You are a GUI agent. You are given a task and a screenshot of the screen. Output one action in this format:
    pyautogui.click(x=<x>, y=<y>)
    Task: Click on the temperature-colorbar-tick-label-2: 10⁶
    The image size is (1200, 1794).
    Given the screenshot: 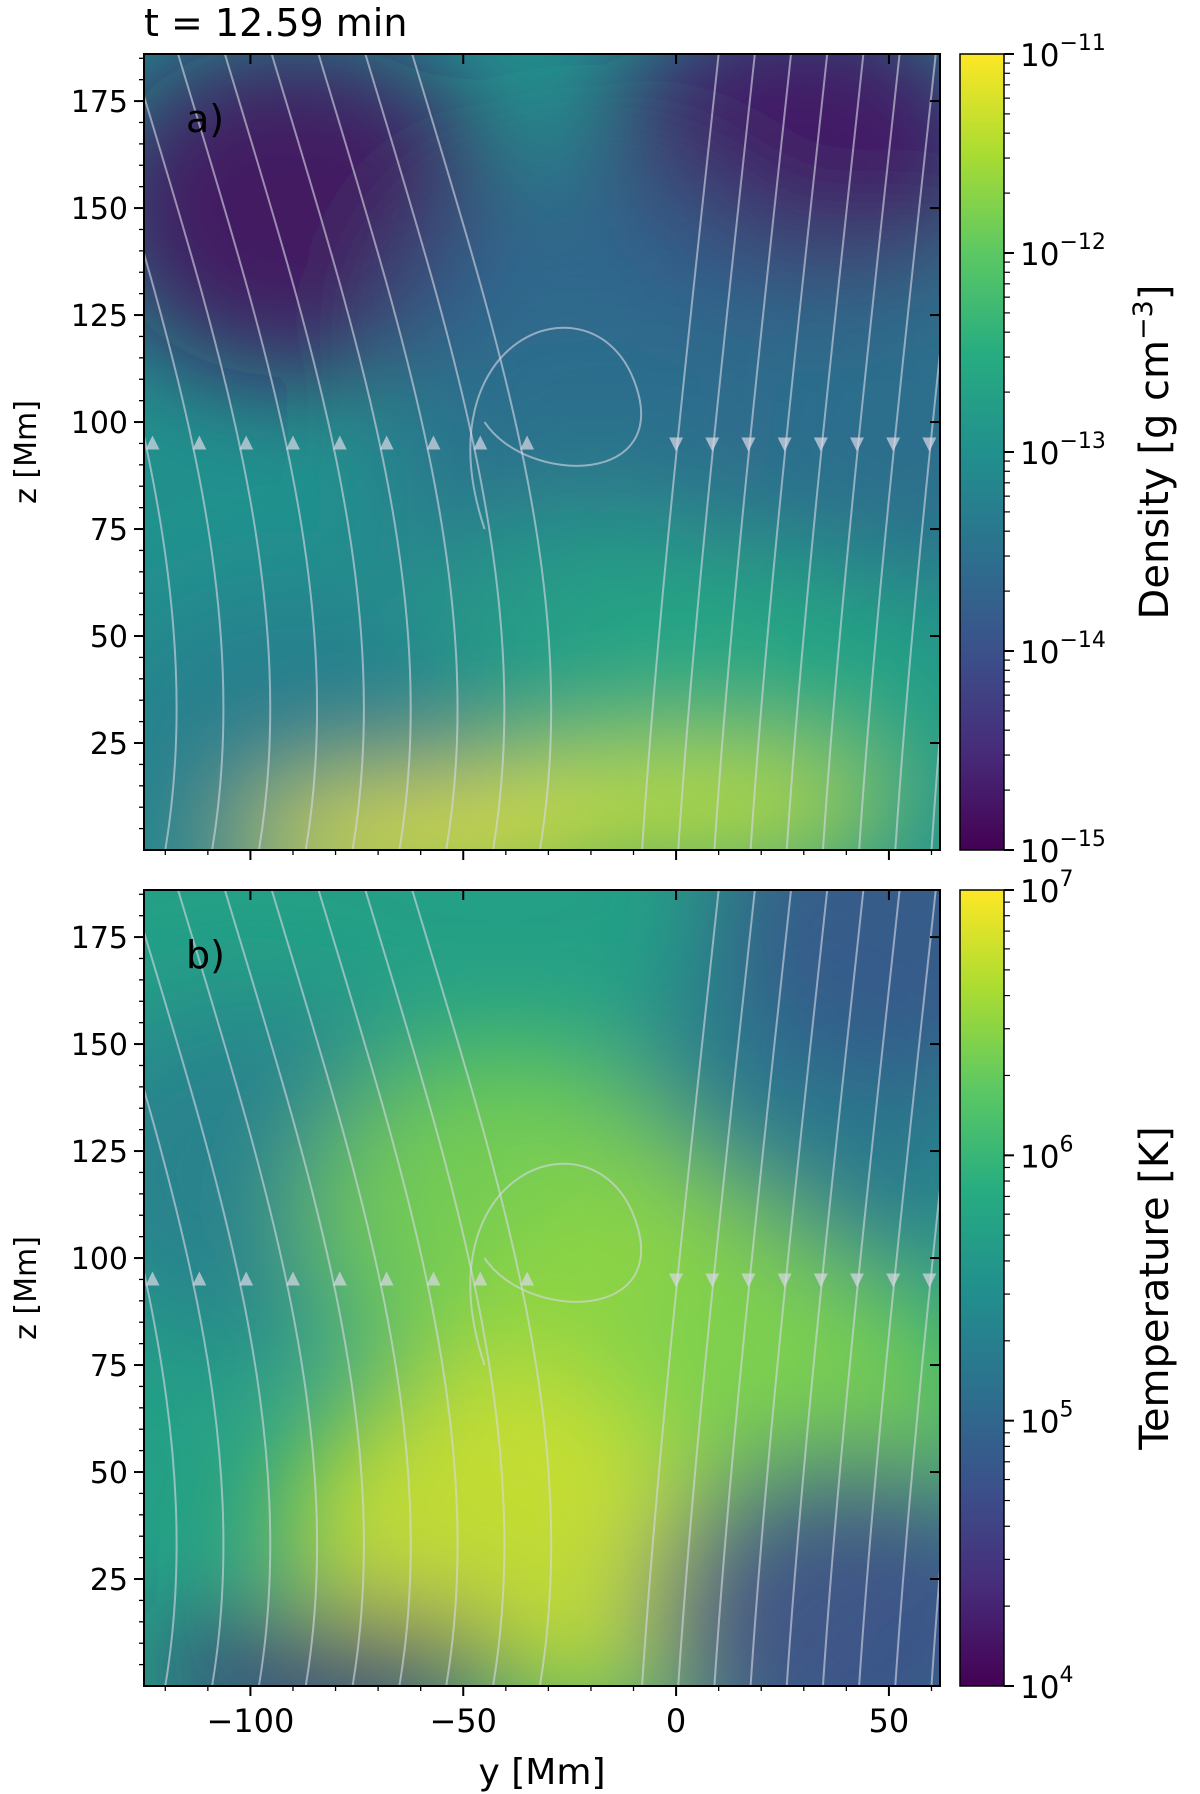 What is the action you would take?
    pyautogui.click(x=1046, y=1153)
    